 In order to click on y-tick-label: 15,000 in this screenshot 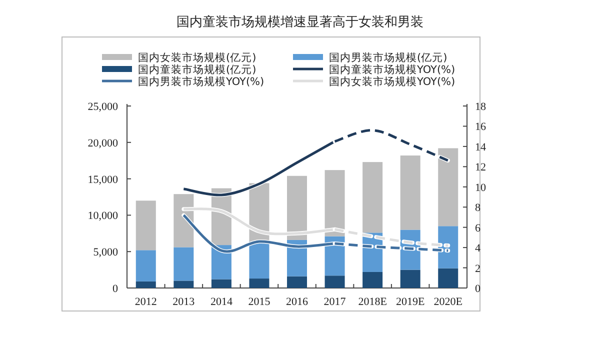, I will do `click(103, 180)`.